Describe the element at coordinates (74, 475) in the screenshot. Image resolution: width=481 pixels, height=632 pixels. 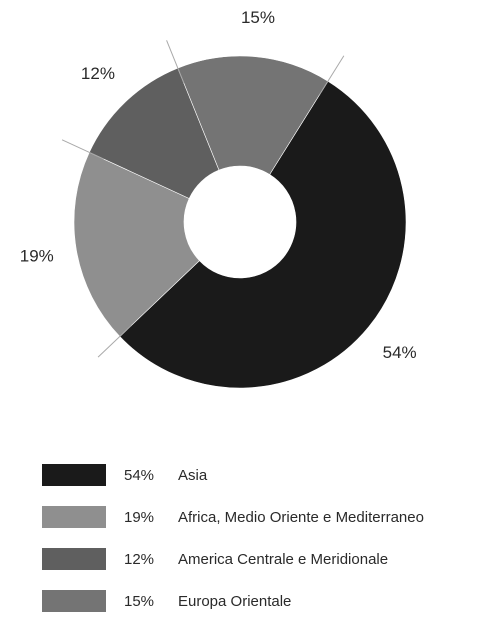
I see `legend-swatch-asia` at that location.